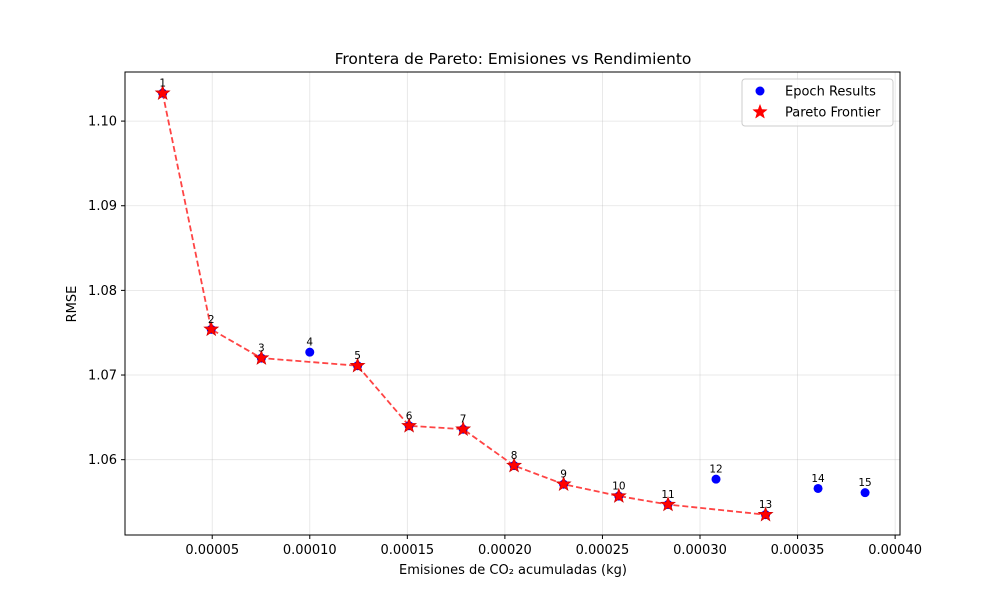 The height and width of the screenshot is (600, 1000). Describe the element at coordinates (514, 456) in the screenshot. I see `point-label-8: 8` at that location.